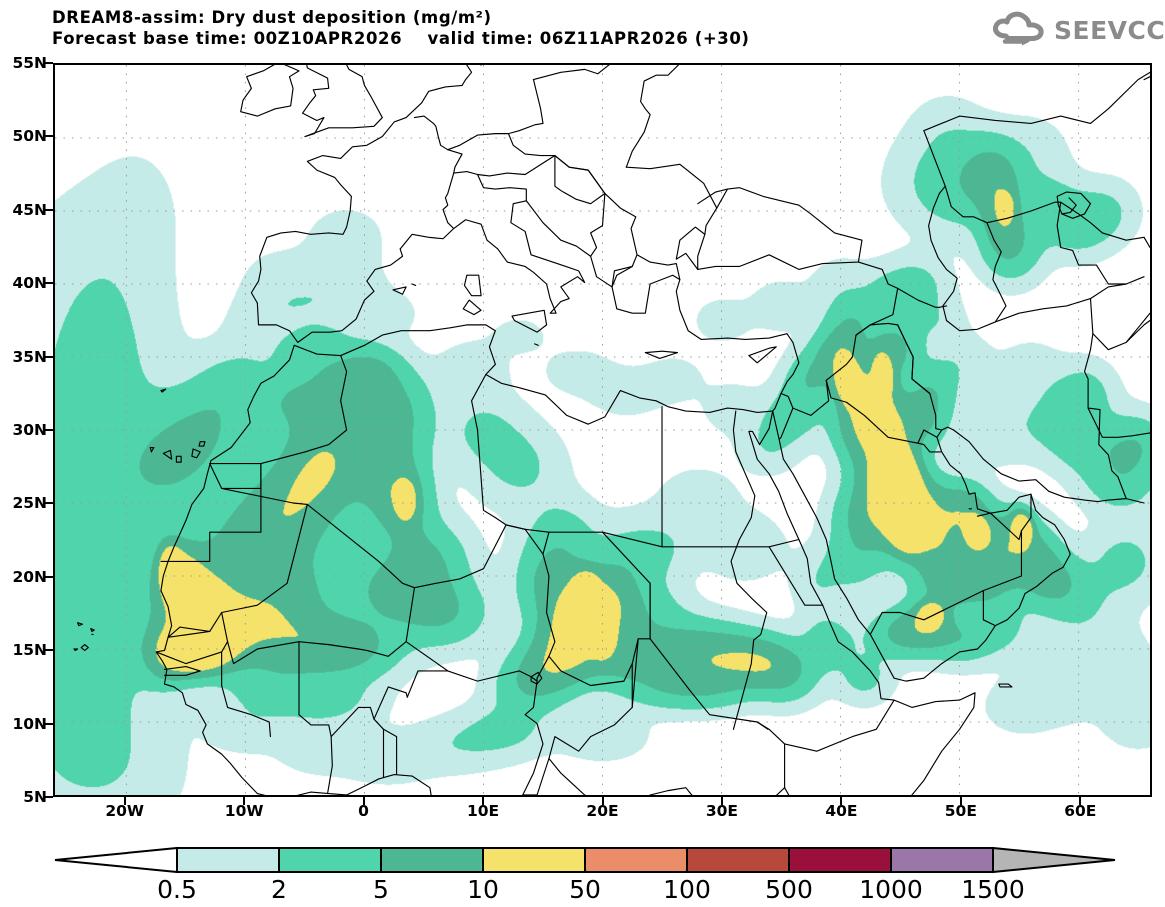  Describe the element at coordinates (29, 283) in the screenshot. I see `y-axis-tick-label: 40N` at that location.